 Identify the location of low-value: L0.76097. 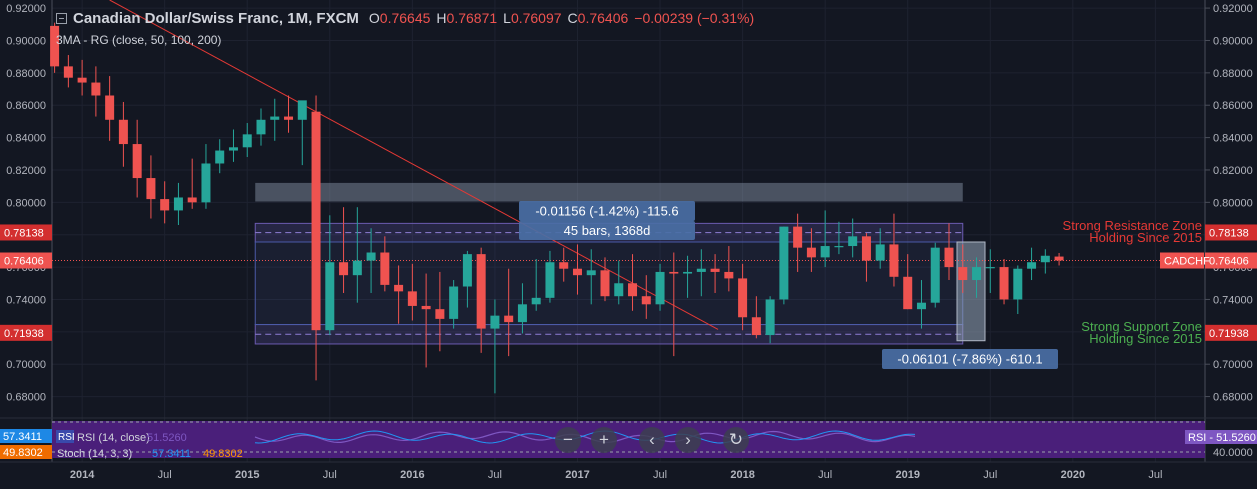
(532, 18).